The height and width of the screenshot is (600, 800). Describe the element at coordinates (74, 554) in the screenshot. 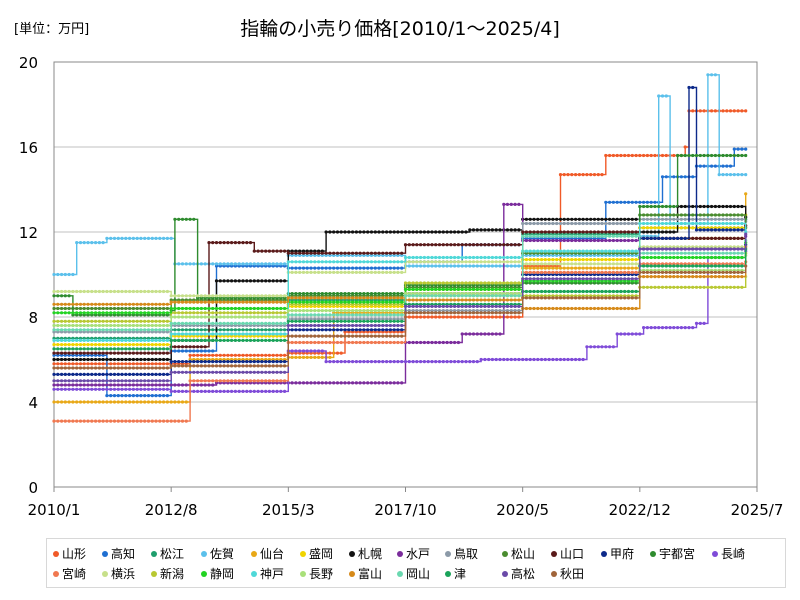

I see `legend-label: 山形` at that location.